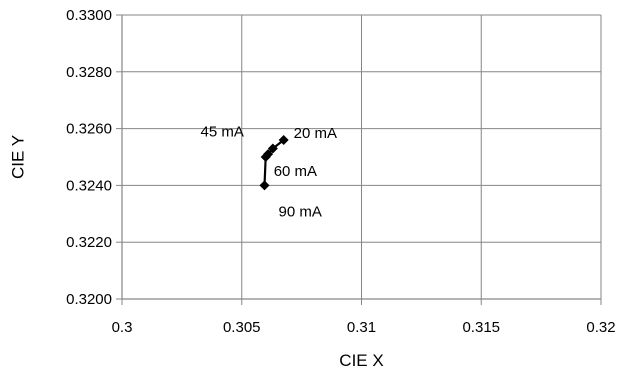 The image size is (636, 381). I want to click on x-tick-label: 0.32, so click(600, 327).